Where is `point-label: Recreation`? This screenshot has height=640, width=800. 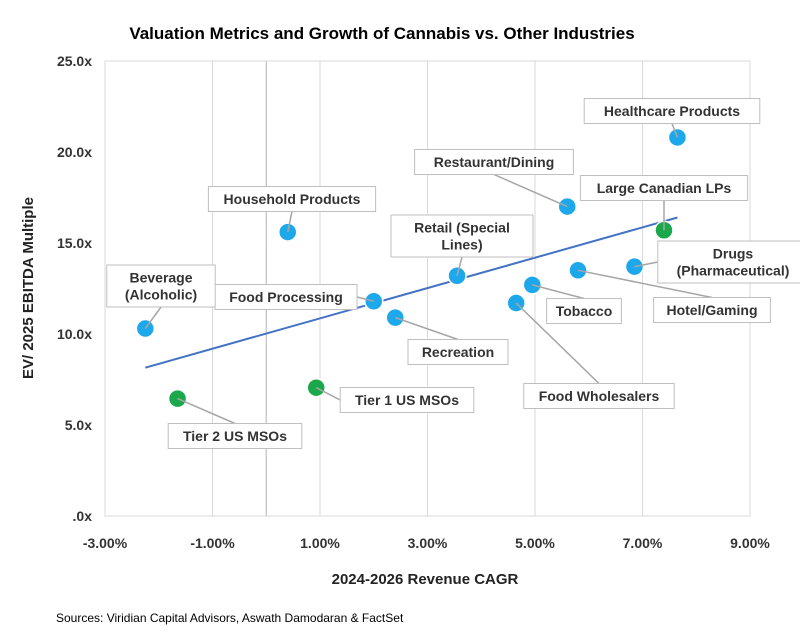 point-label: Recreation is located at coordinates (458, 352).